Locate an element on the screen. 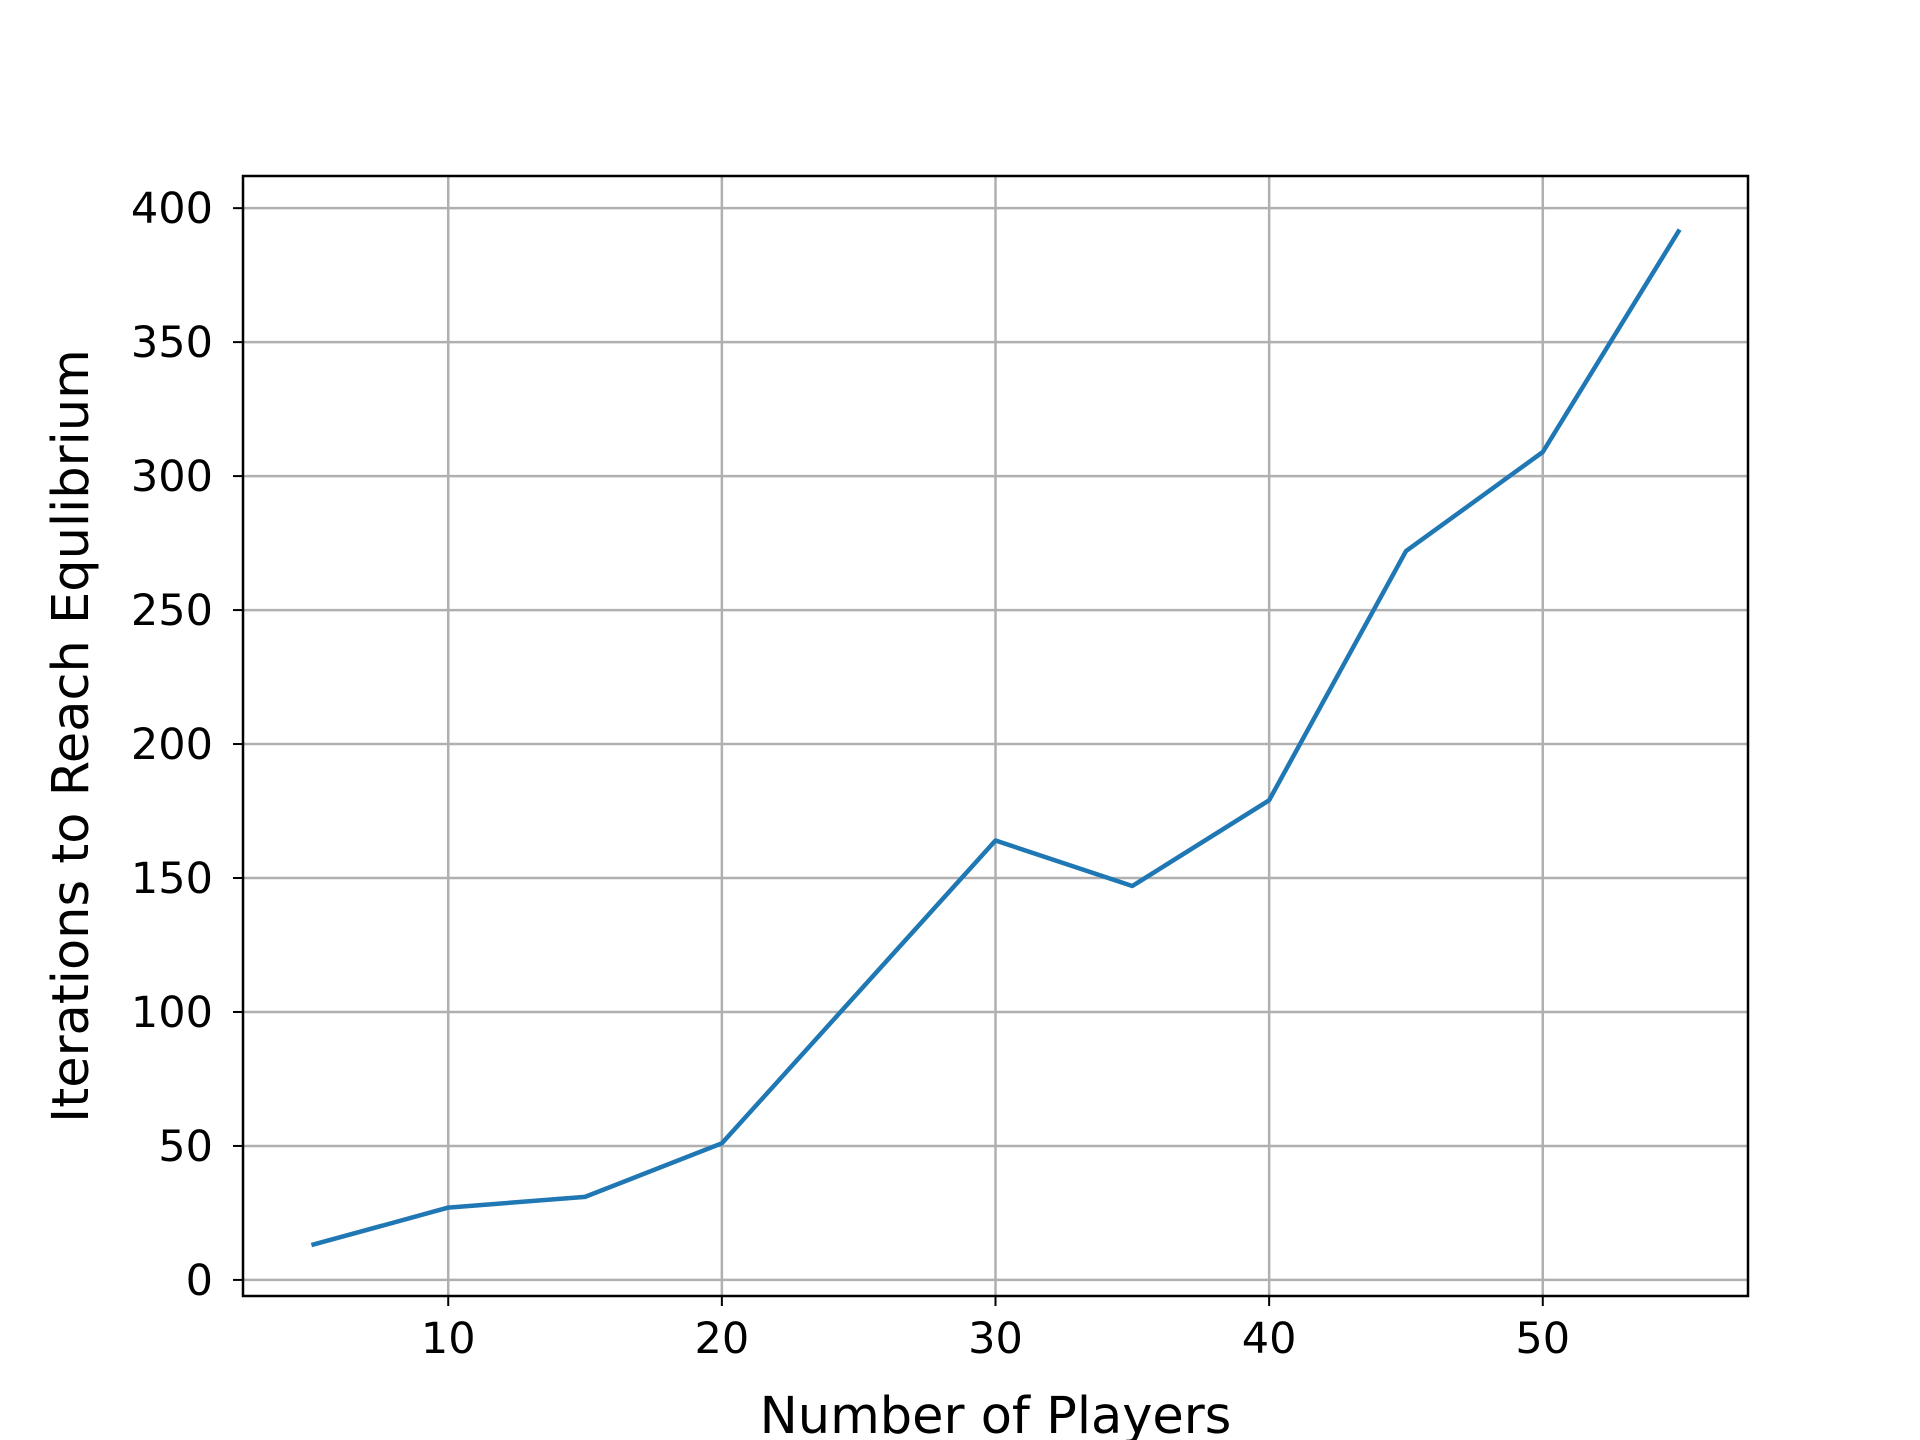  x-tick-label: 40 is located at coordinates (1269, 1339).